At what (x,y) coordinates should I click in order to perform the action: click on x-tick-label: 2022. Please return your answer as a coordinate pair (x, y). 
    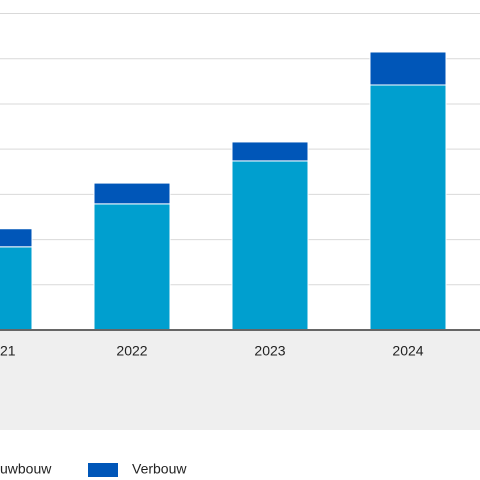
    Looking at the image, I should click on (131, 351).